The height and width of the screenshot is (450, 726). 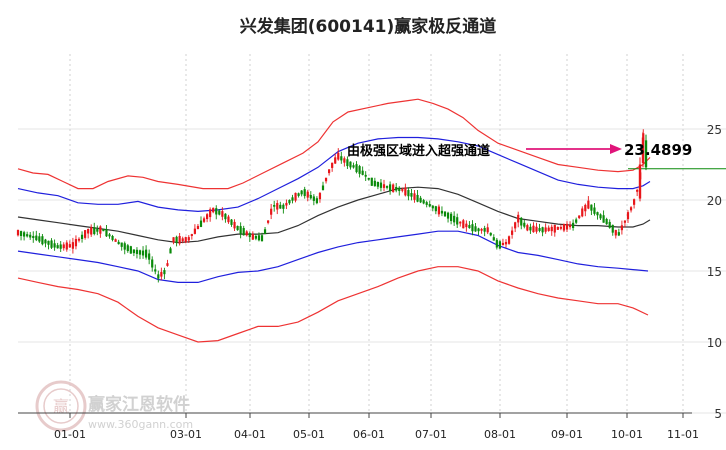 I want to click on x-tick-label: 09-01, so click(x=567, y=434).